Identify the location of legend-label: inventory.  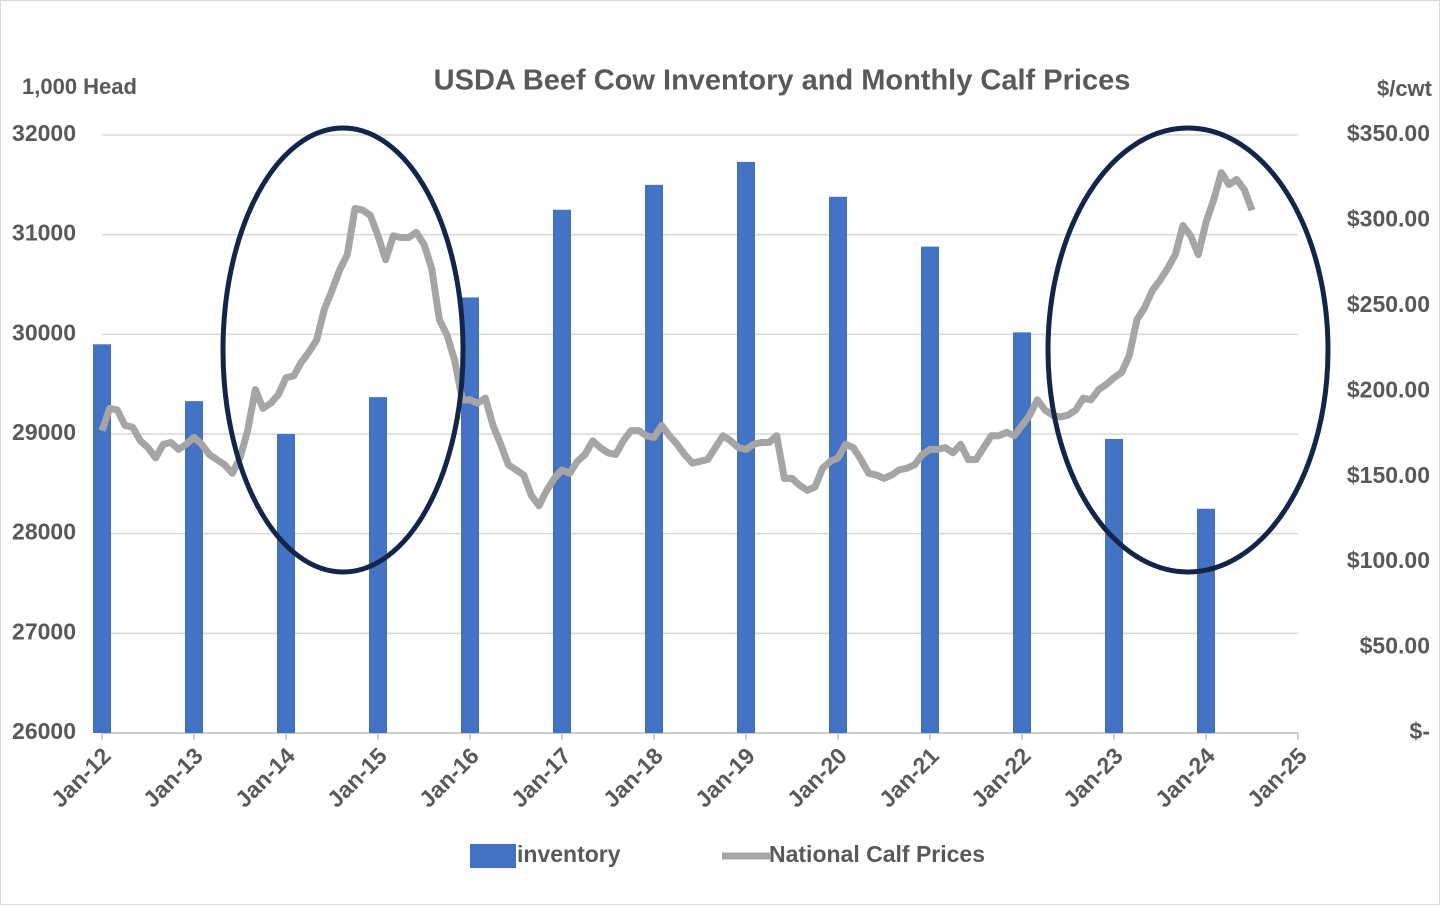
(569, 854).